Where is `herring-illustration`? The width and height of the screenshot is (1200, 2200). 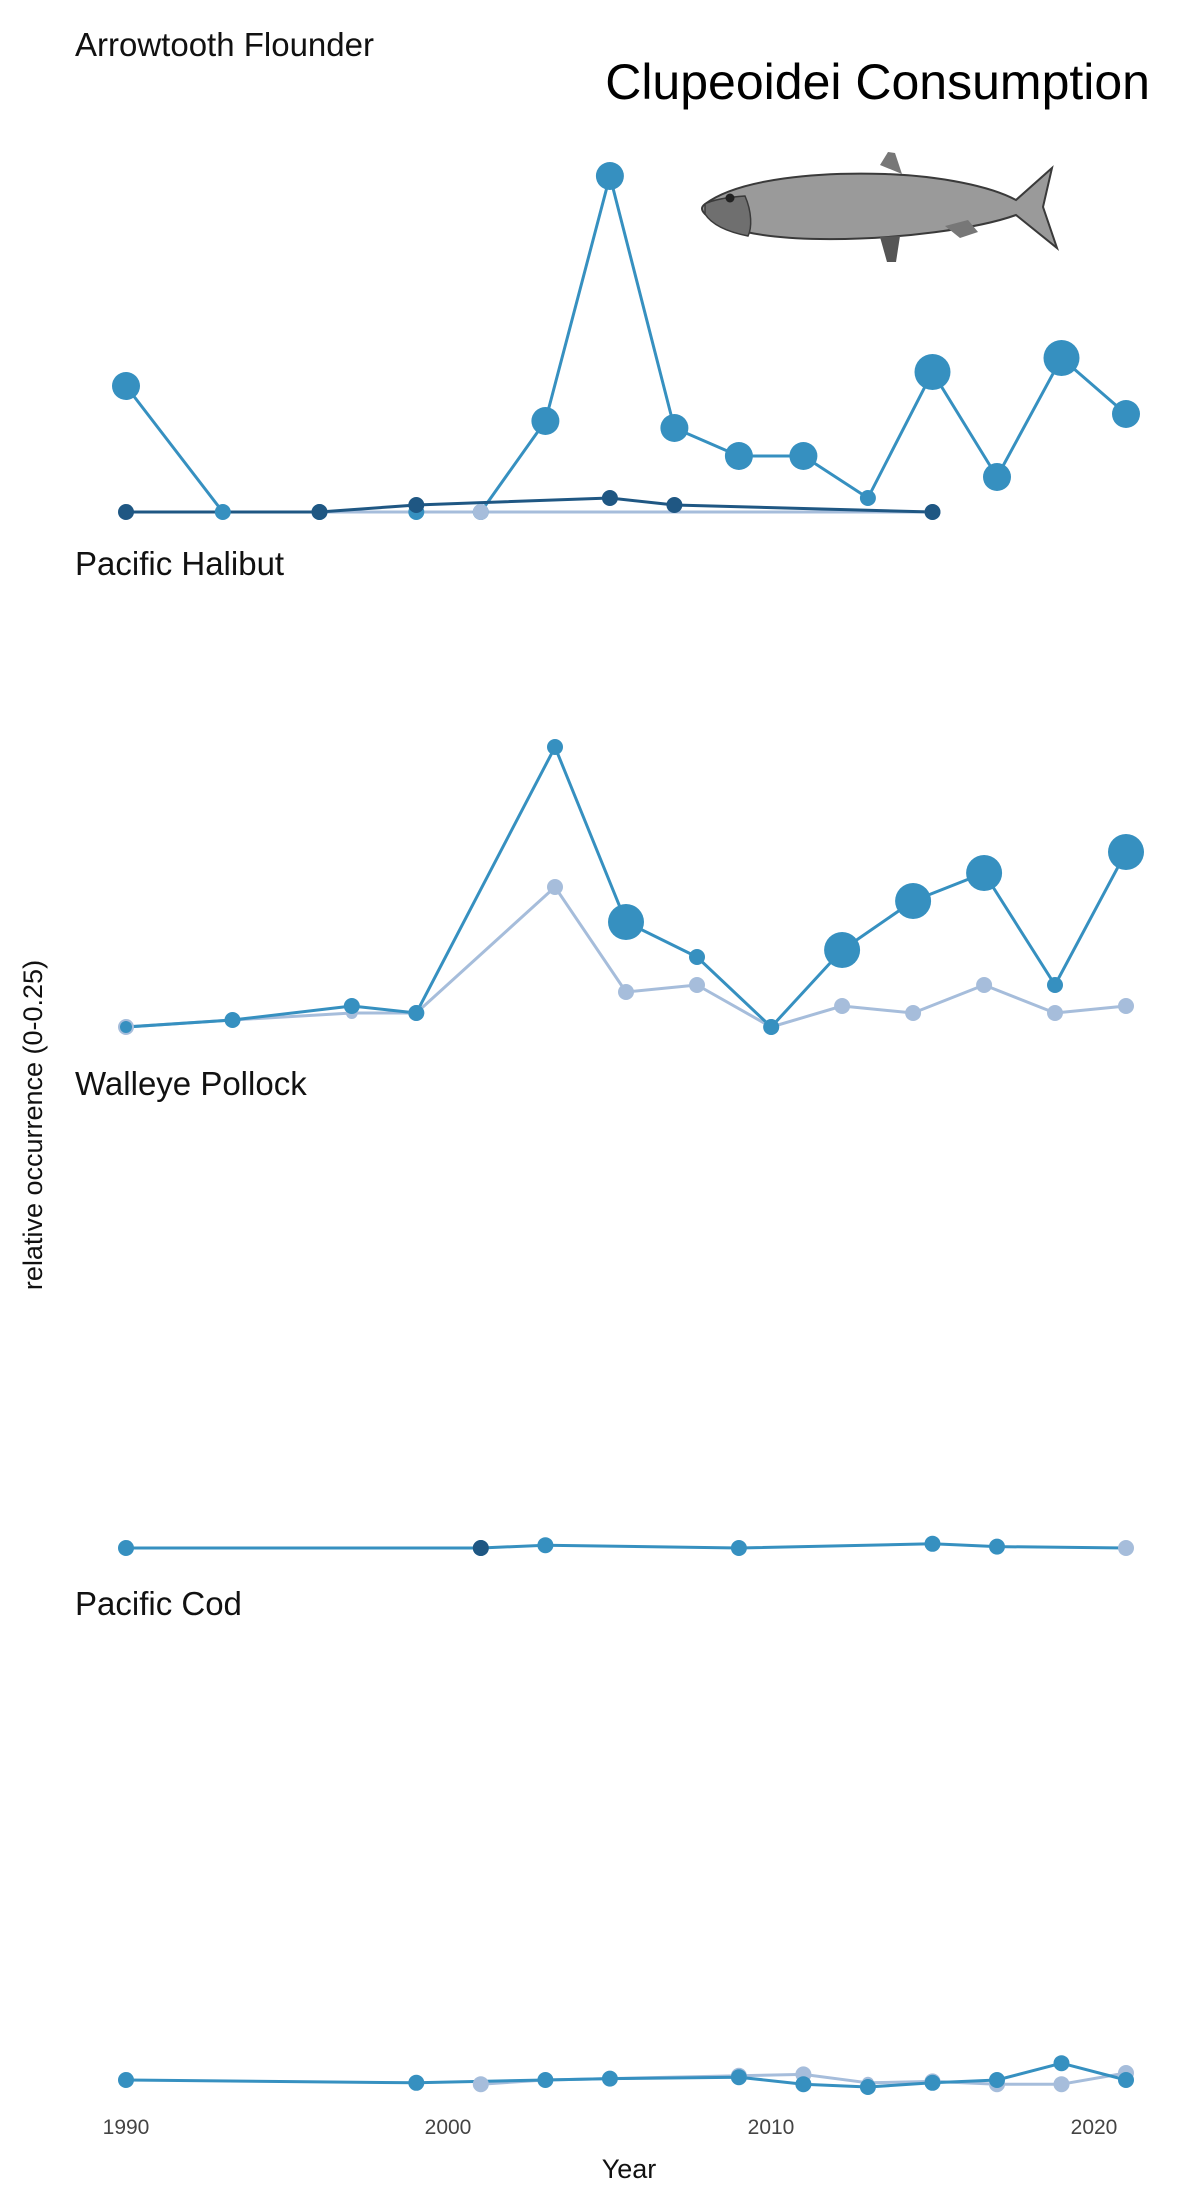 herring-illustration is located at coordinates (880, 207).